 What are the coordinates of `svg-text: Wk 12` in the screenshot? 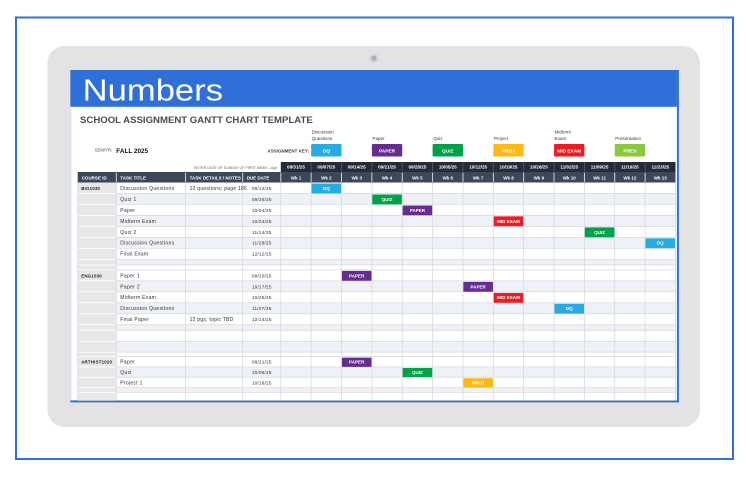 It's located at (630, 177).